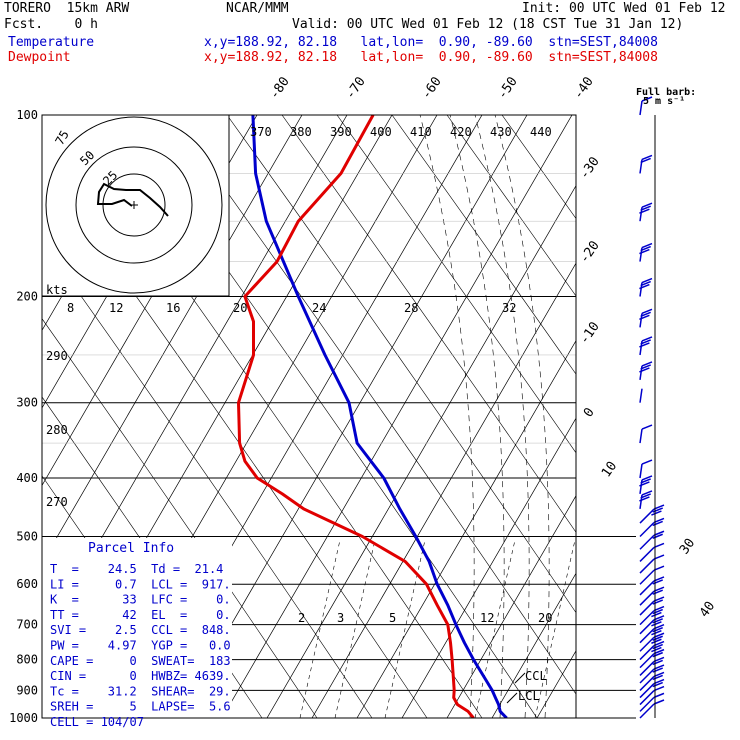 Image resolution: width=740 pixels, height=740 pixels. I want to click on lcl-marker: LCL, so click(523, 696).